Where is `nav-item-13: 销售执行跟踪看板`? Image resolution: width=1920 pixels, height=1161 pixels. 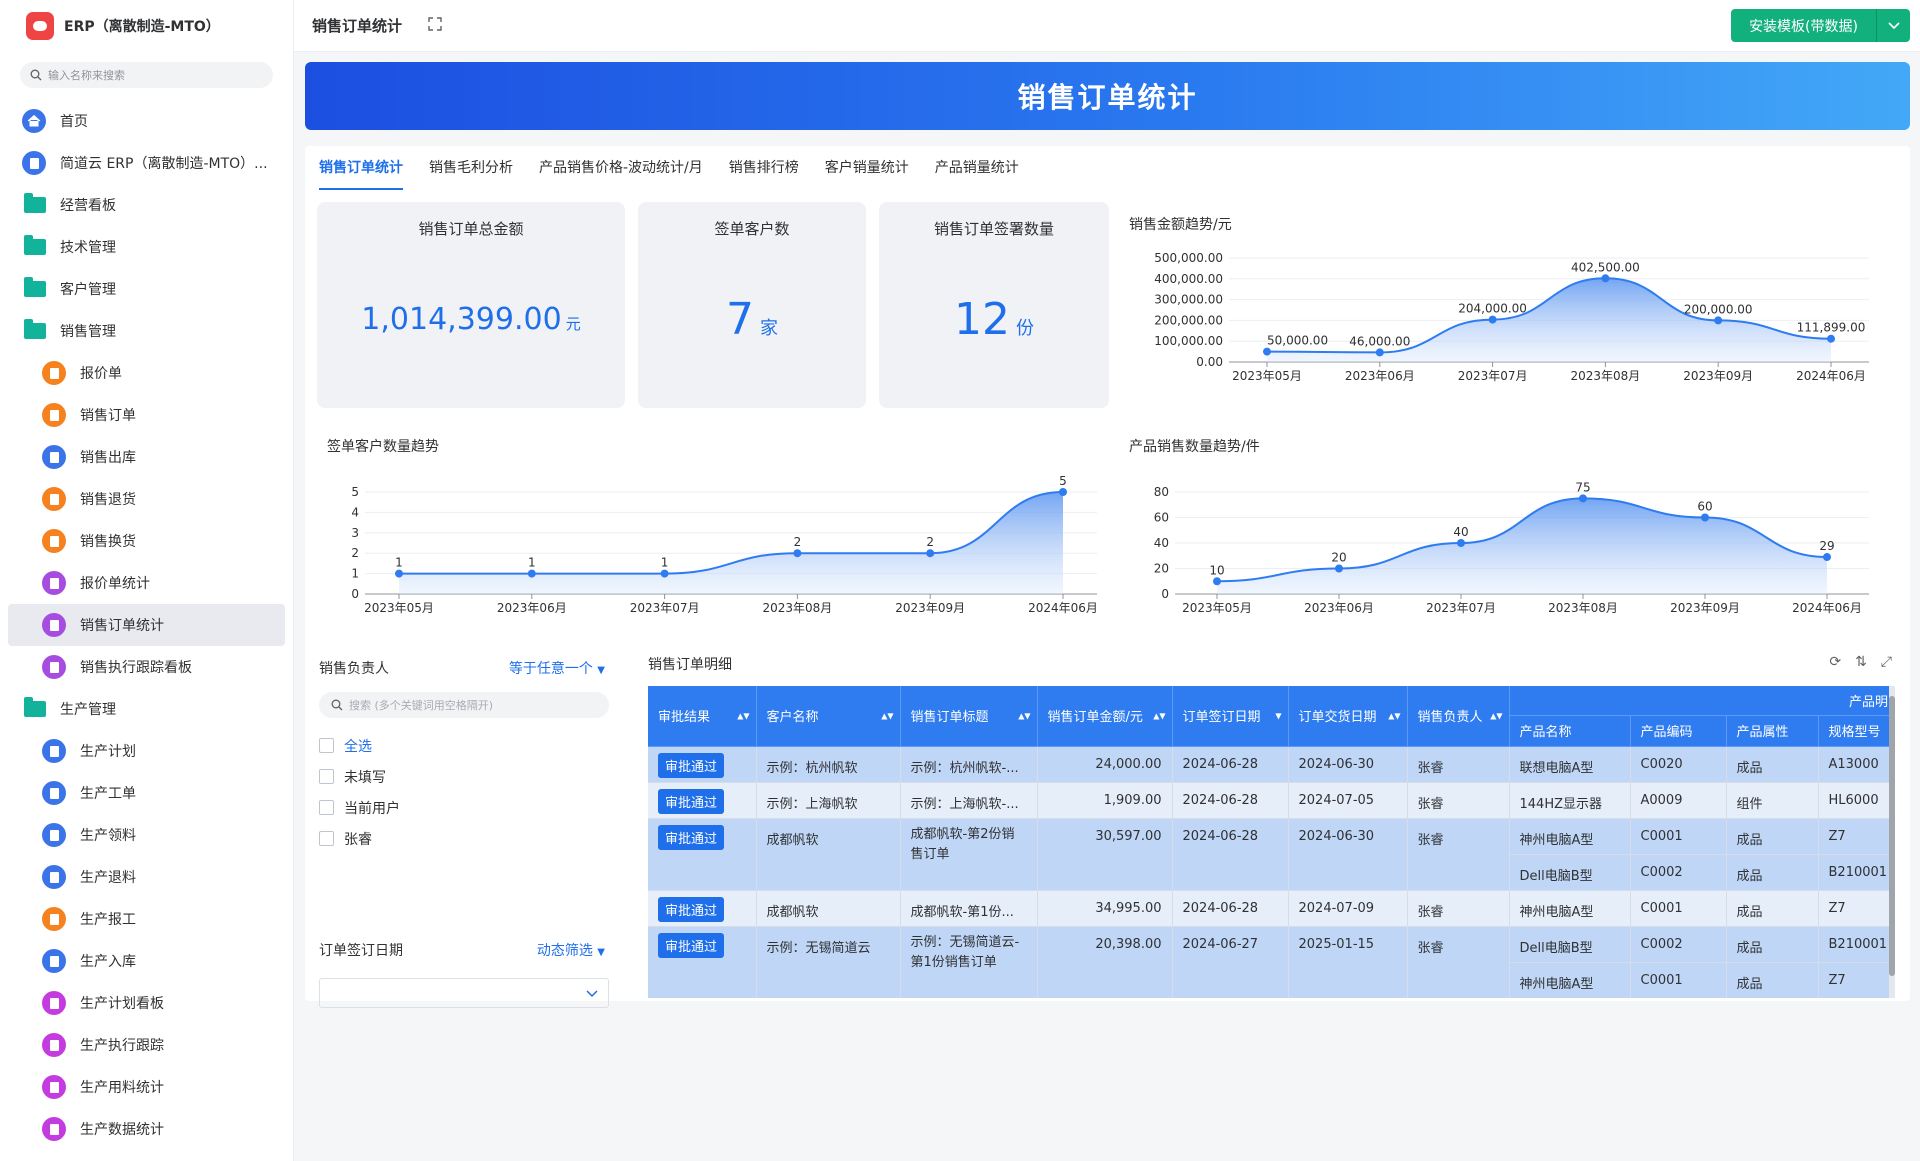
nav-item-13: 销售执行跟踪看板 is located at coordinates (146, 667).